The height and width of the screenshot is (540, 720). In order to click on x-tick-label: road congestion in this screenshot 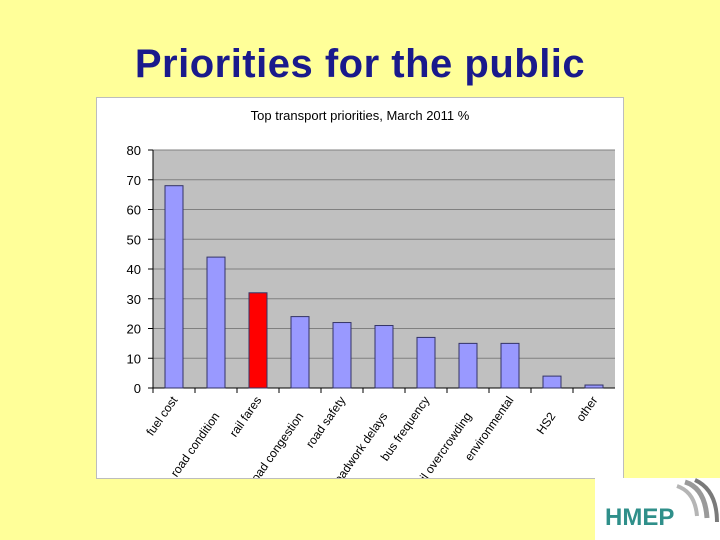, I will do `click(276, 444)`.